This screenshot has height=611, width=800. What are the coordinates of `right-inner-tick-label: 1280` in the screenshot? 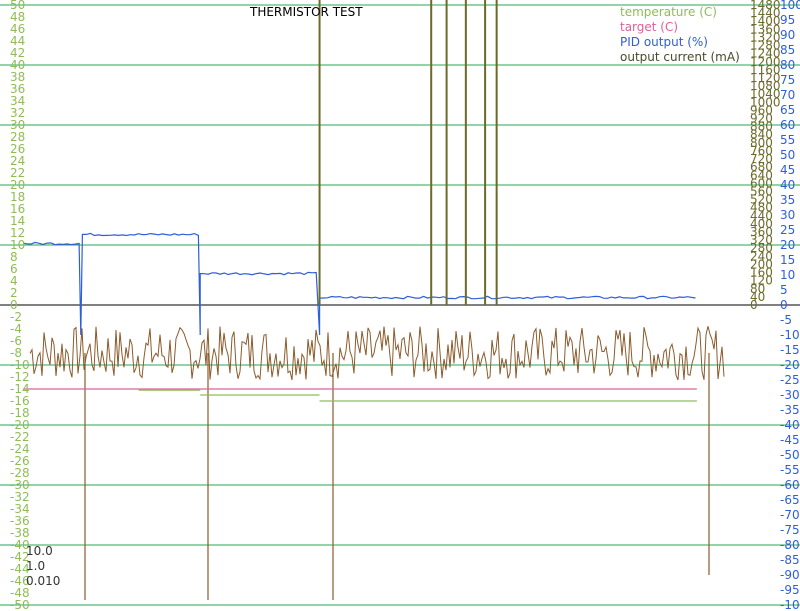 It's located at (765, 46).